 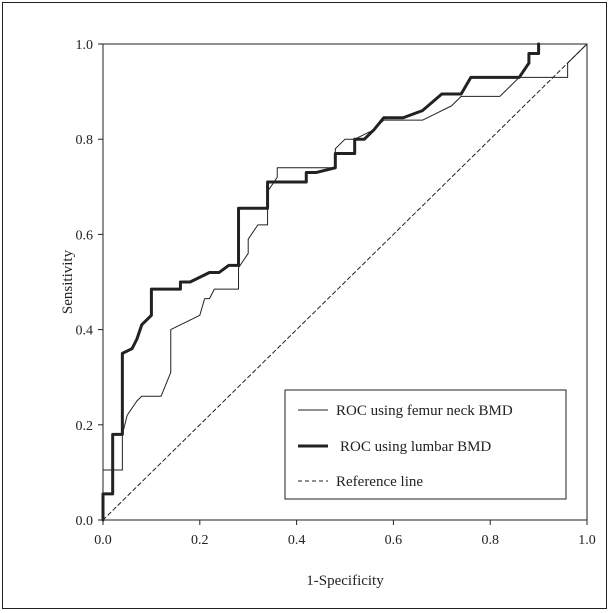 I want to click on y-axis-title: Sensitivity, so click(x=68, y=281).